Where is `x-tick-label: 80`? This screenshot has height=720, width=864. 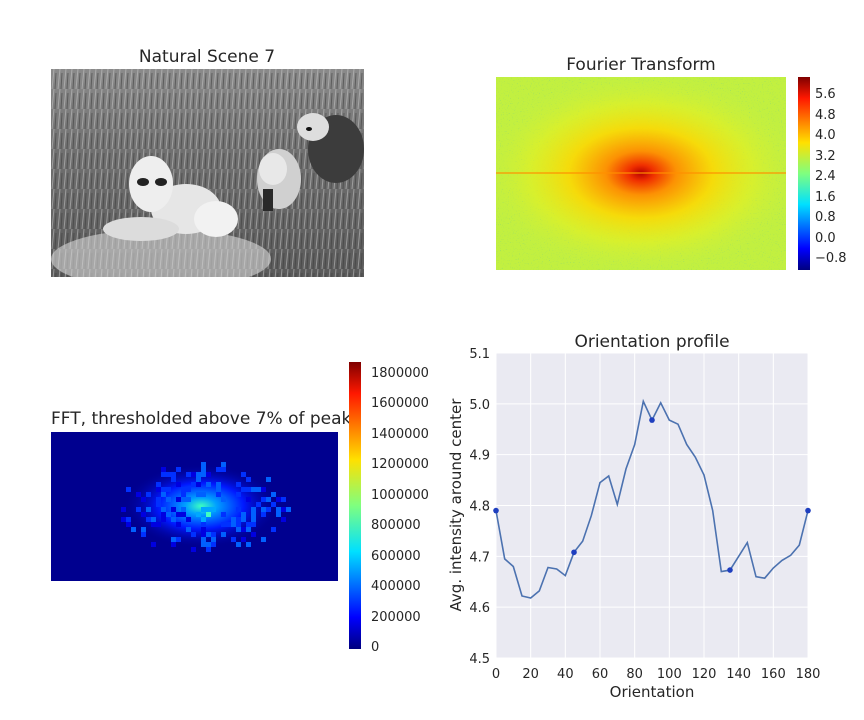 x-tick-label: 80 is located at coordinates (634, 674).